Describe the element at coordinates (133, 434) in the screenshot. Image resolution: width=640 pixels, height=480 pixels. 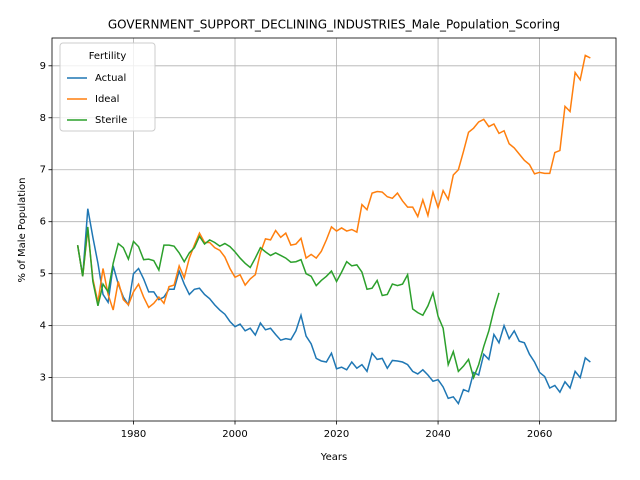
I see `x-tick-label: 1980` at that location.